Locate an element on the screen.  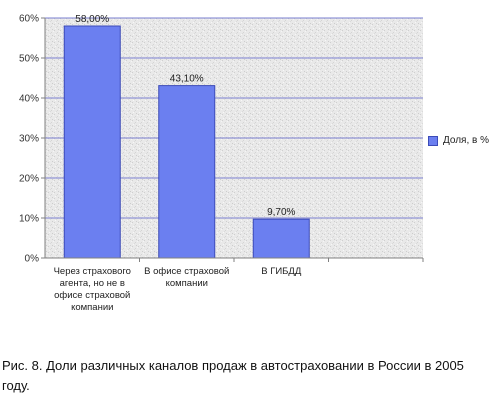
data-label: 9,70% is located at coordinates (281, 212).